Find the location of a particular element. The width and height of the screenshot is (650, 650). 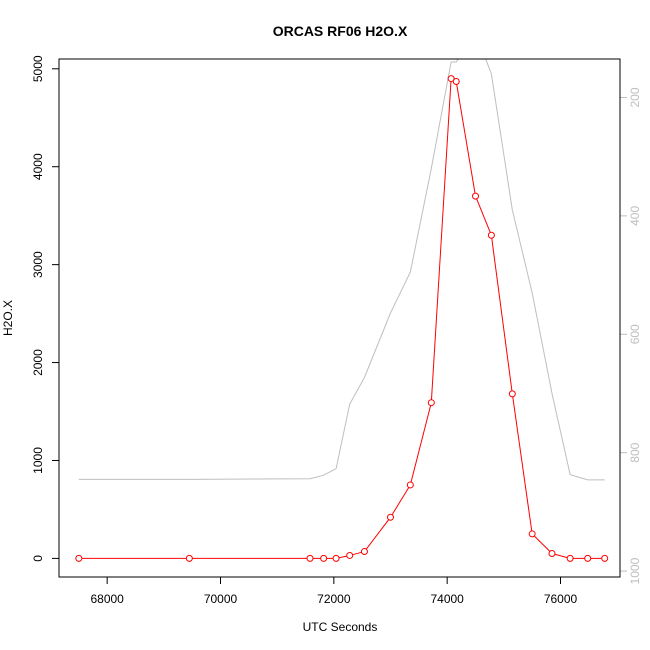

secondary-y-axis: 200 400 600 800 1000 is located at coordinates (630, 335).